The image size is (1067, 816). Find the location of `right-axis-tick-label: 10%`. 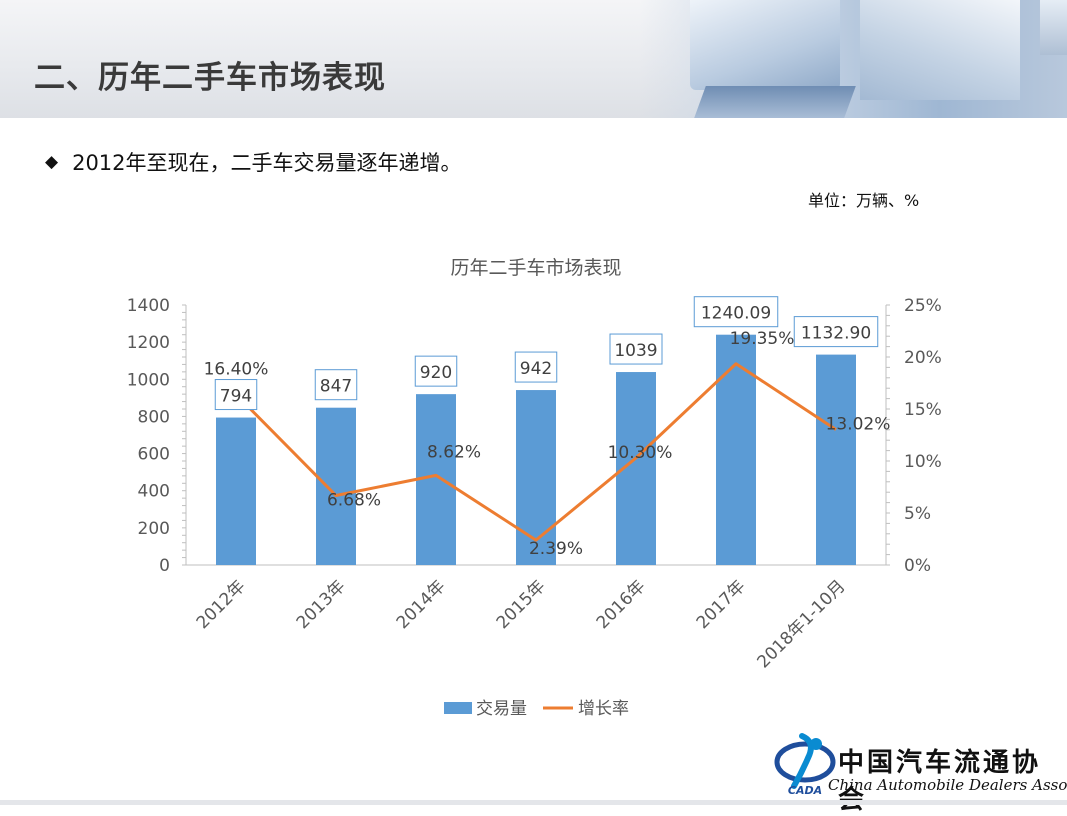

right-axis-tick-label: 10% is located at coordinates (923, 462).